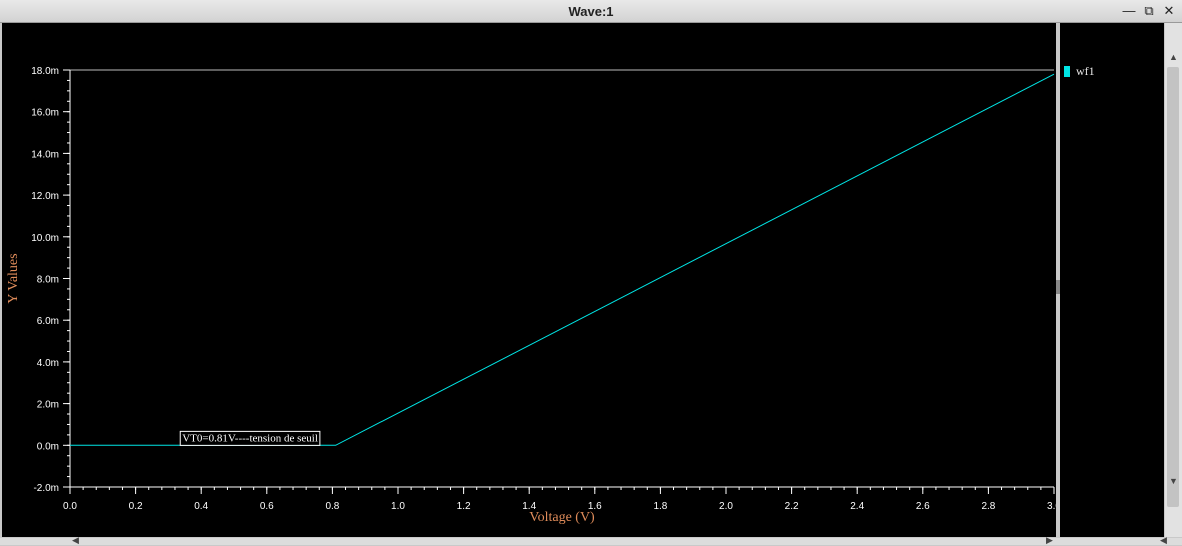 The image size is (1182, 546). I want to click on legend-swatch-wf1, so click(1067, 71).